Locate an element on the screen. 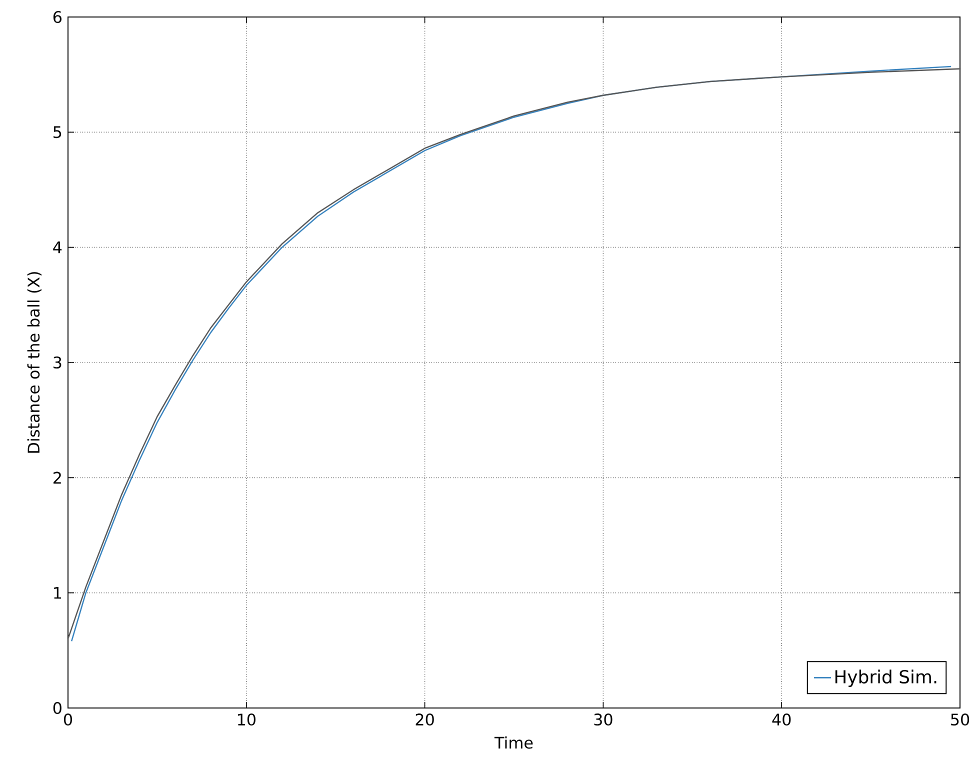 The width and height of the screenshot is (978, 771). y-tick-label: 0 is located at coordinates (57, 708).